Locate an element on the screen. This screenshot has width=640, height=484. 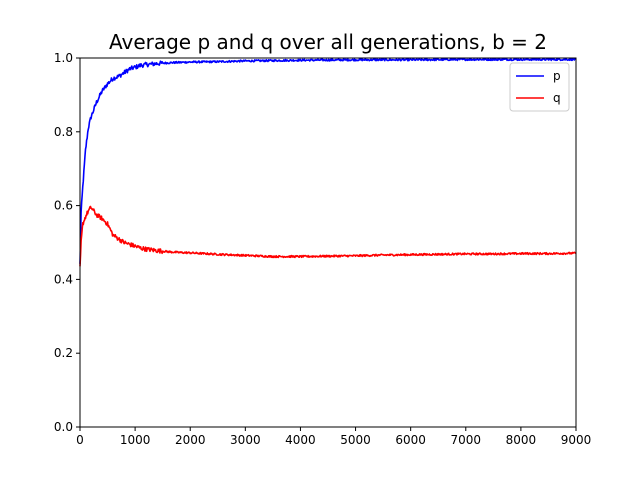
y-tick-label: 0.8 is located at coordinates (63, 132).